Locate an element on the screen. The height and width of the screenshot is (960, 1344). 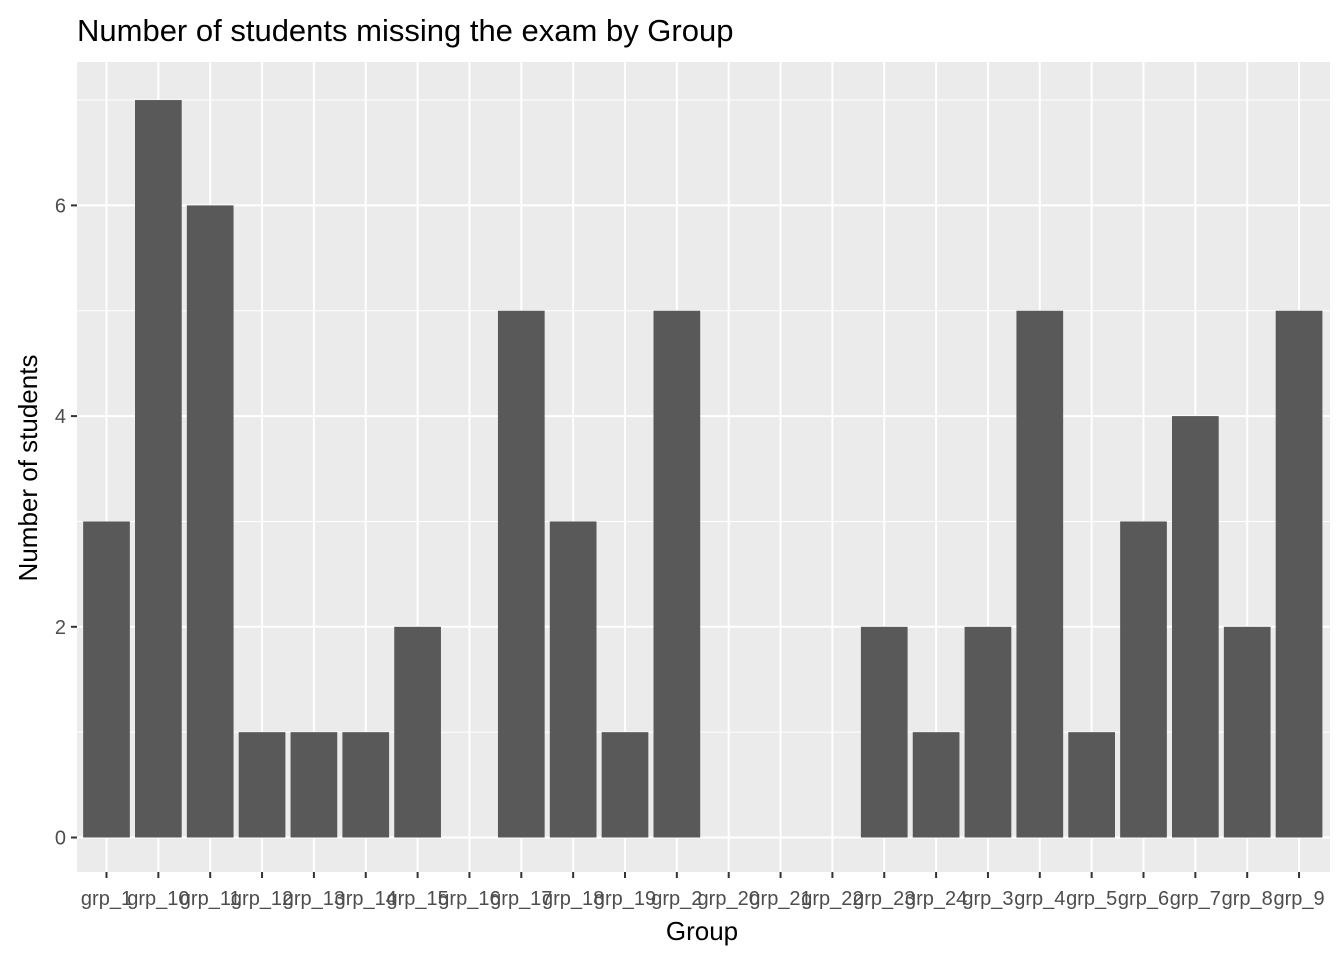
x-tick-label: grp_20 is located at coordinates (729, 899).